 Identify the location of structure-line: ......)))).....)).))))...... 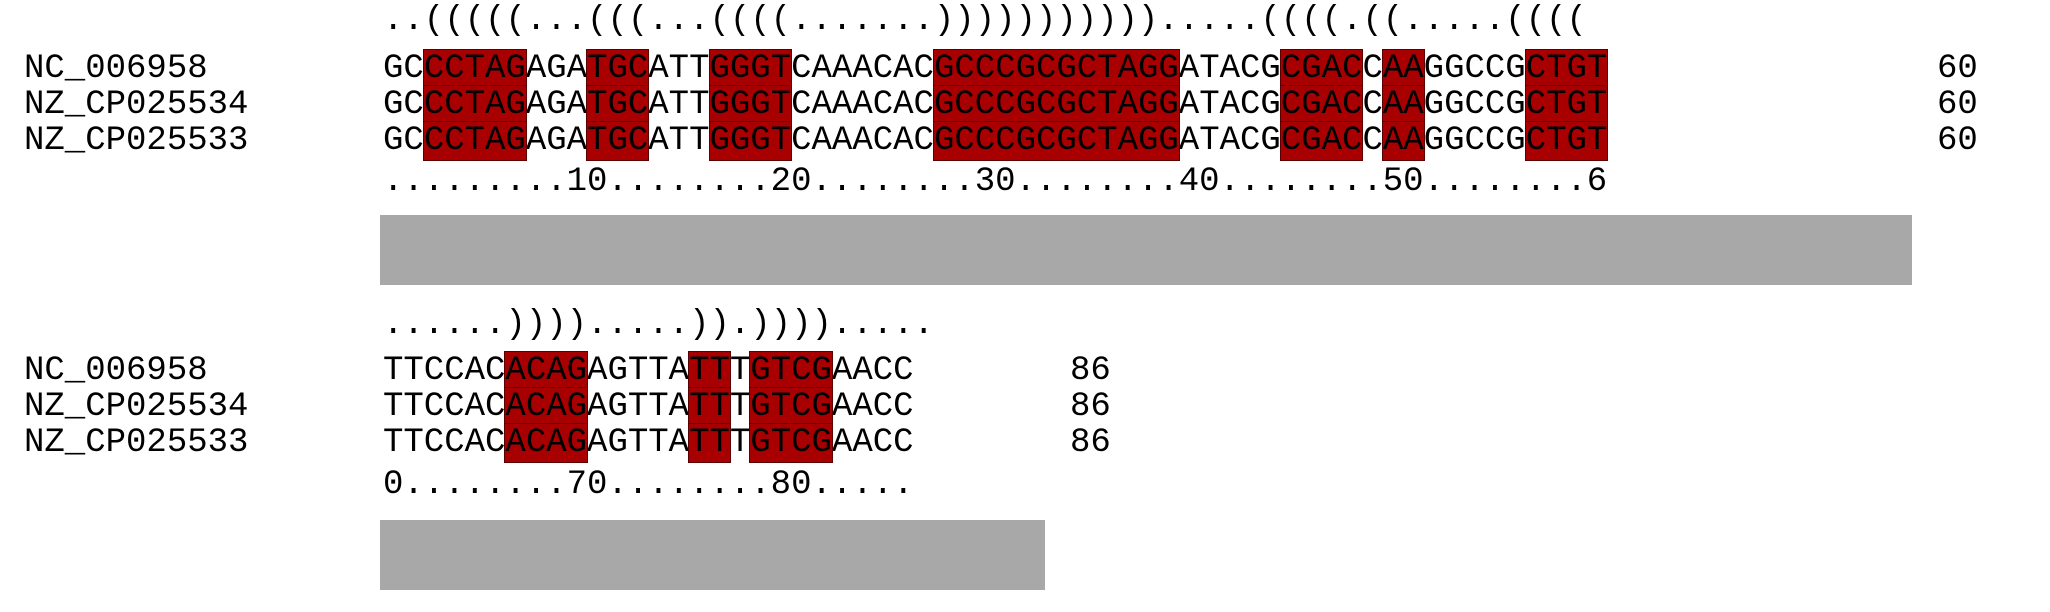
(658, 325).